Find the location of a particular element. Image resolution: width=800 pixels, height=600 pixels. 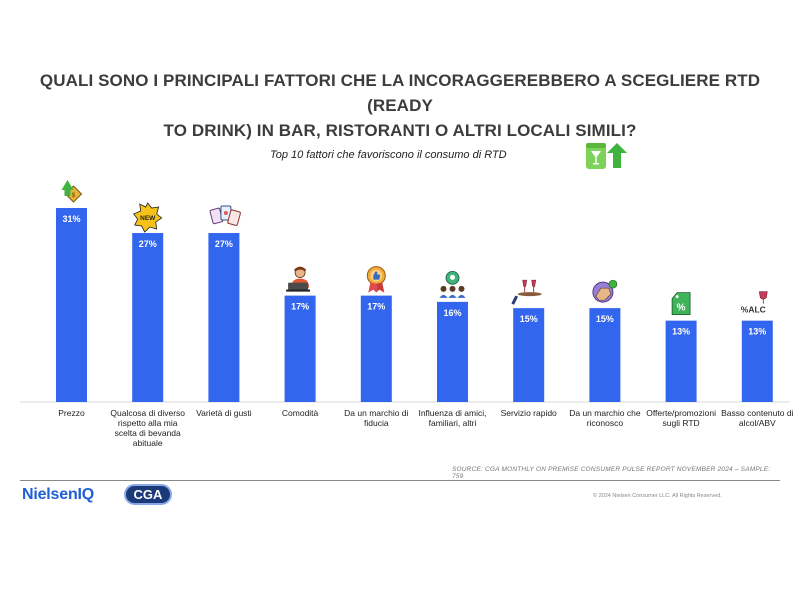

svg-text: NEW is located at coordinates (148, 218).